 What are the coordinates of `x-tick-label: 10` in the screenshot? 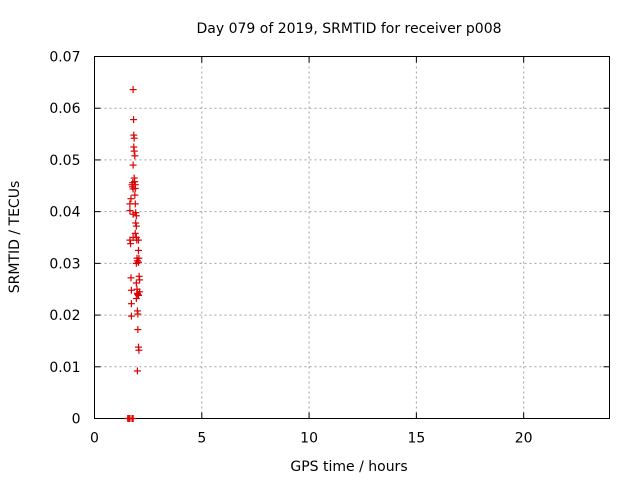 It's located at (309, 439).